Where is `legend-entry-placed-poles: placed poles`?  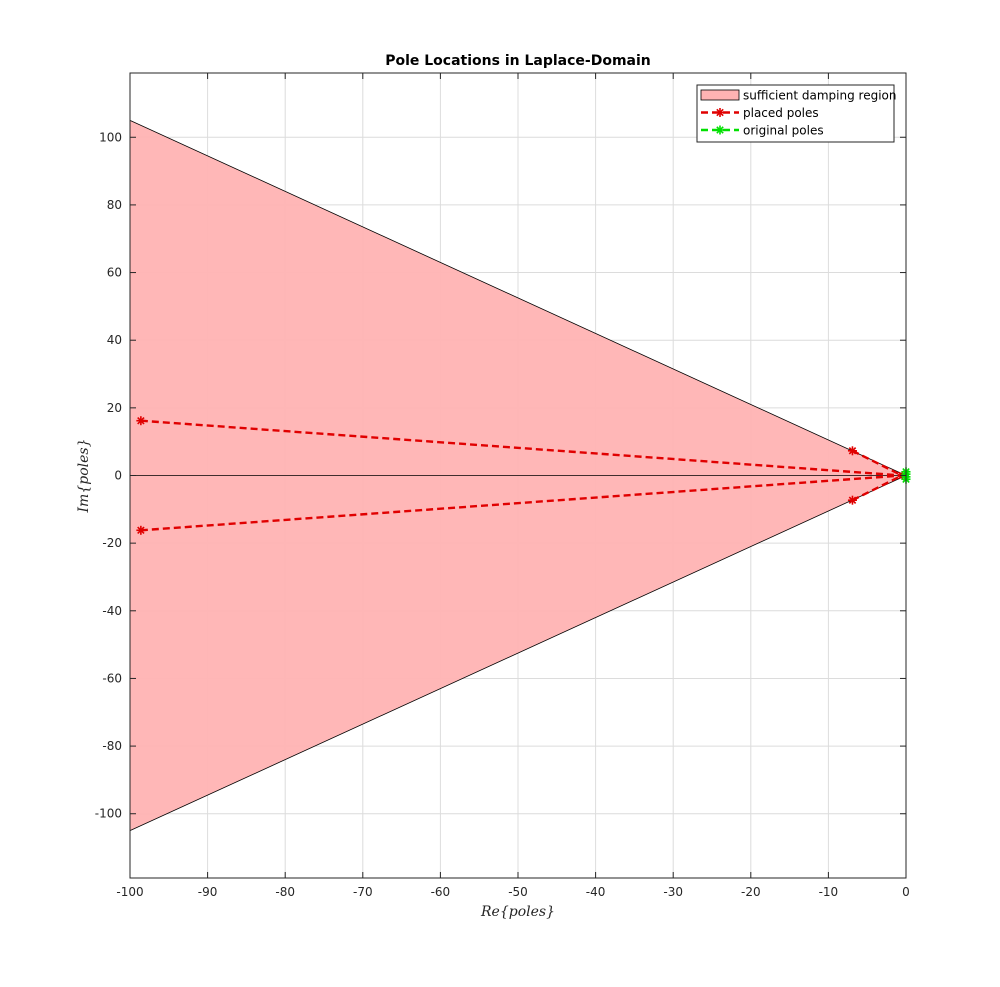
legend-entry-placed-poles: placed poles is located at coordinates (760, 113).